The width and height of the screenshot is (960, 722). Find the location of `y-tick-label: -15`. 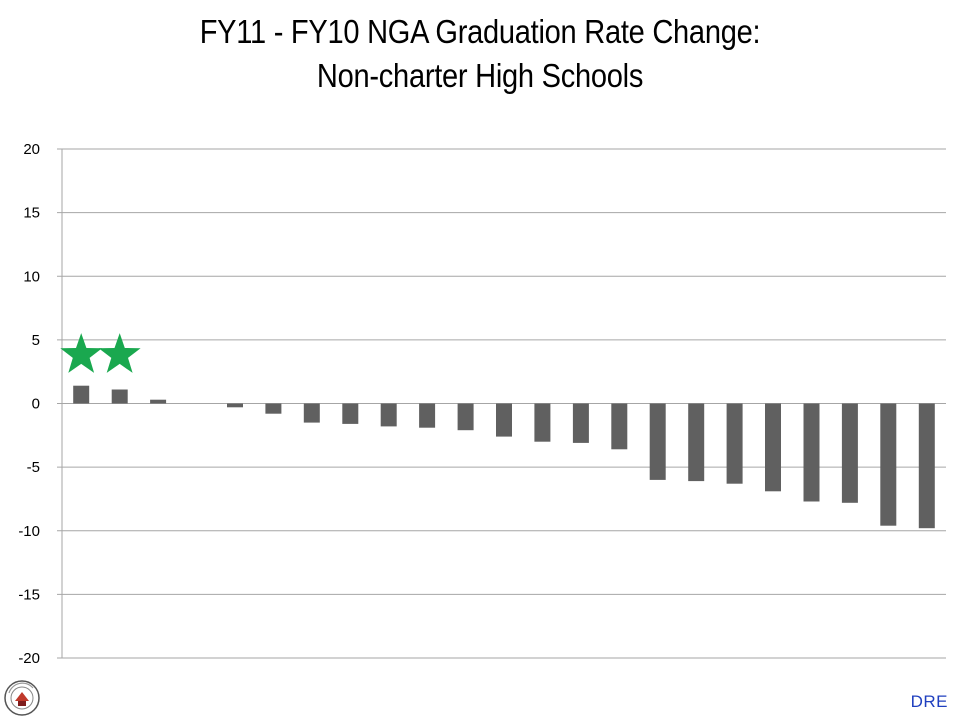

y-tick-label: -15 is located at coordinates (29, 594).